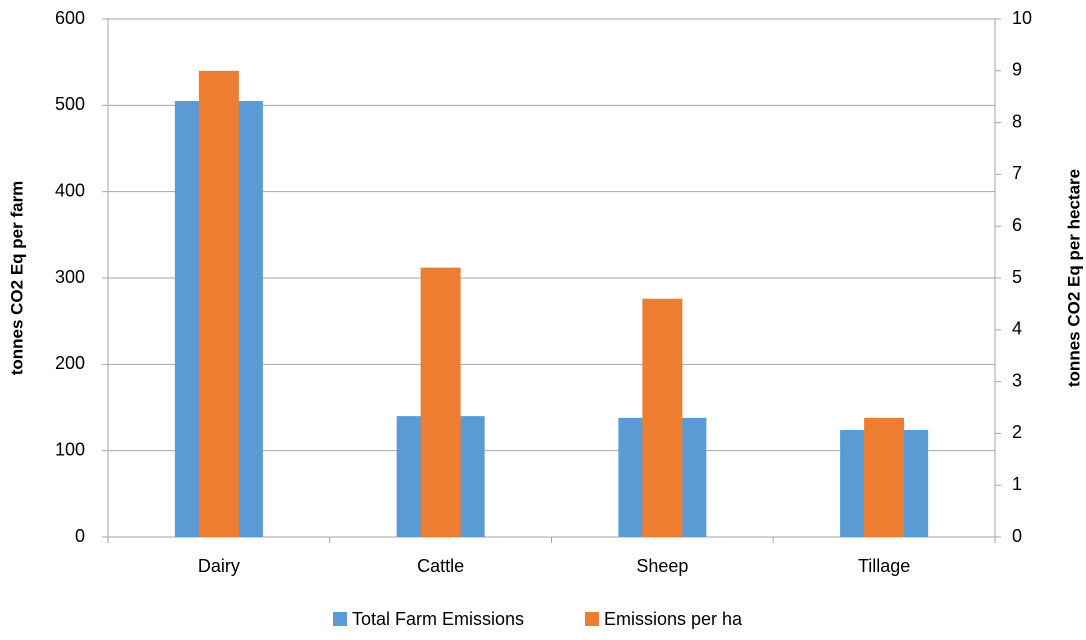 Image resolution: width=1086 pixels, height=640 pixels. What do you see at coordinates (1017, 70) in the screenshot?
I see `y2-tick-label: 9` at bounding box center [1017, 70].